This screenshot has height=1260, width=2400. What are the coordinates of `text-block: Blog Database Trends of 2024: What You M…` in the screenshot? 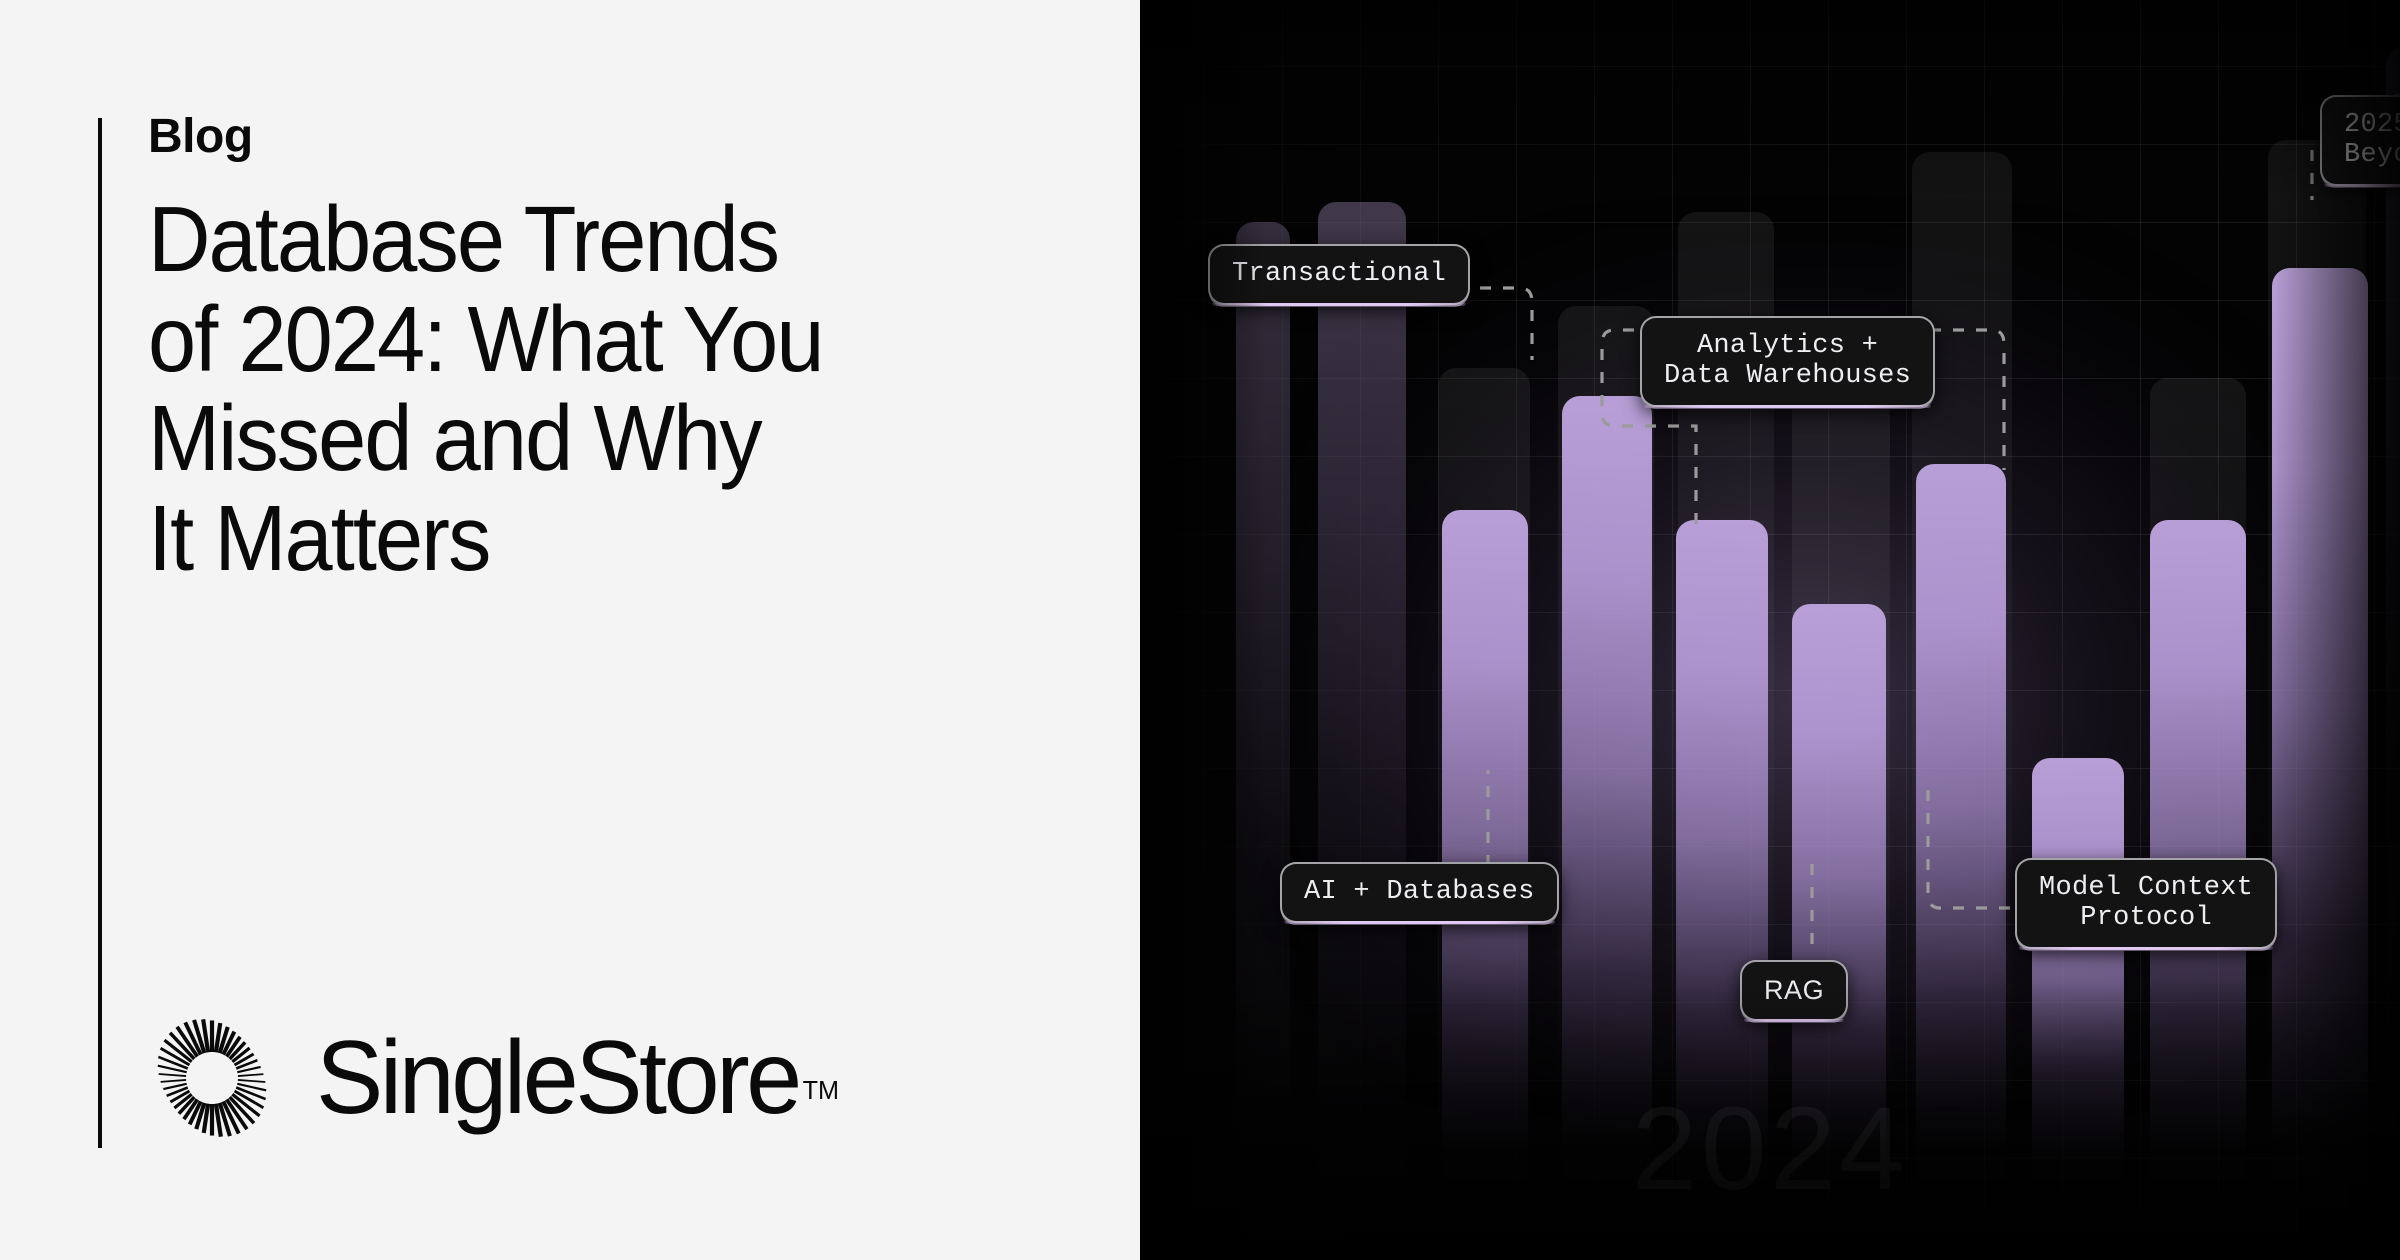 It's located at (568, 350).